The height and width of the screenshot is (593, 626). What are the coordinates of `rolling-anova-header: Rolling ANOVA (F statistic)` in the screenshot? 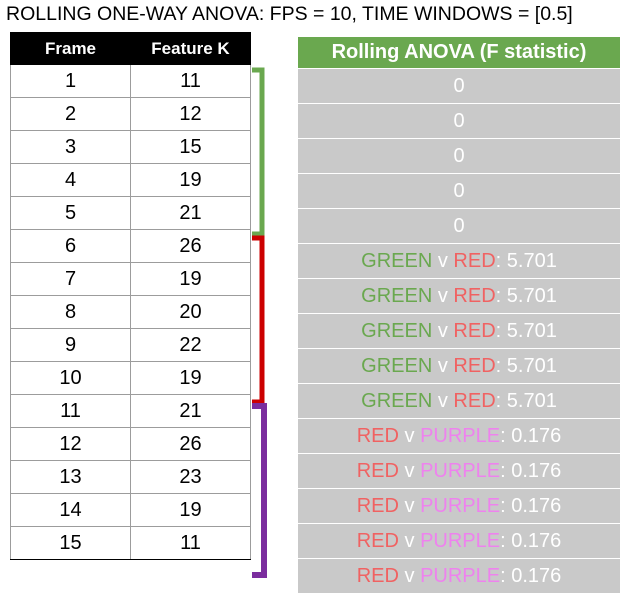 It's located at (459, 53).